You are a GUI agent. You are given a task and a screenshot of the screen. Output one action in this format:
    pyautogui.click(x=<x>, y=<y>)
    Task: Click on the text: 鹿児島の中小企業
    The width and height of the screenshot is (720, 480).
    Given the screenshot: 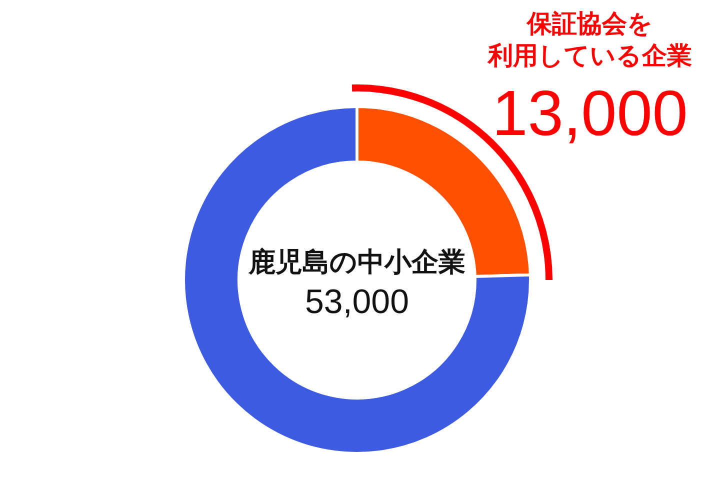 What is the action you would take?
    pyautogui.click(x=356, y=263)
    